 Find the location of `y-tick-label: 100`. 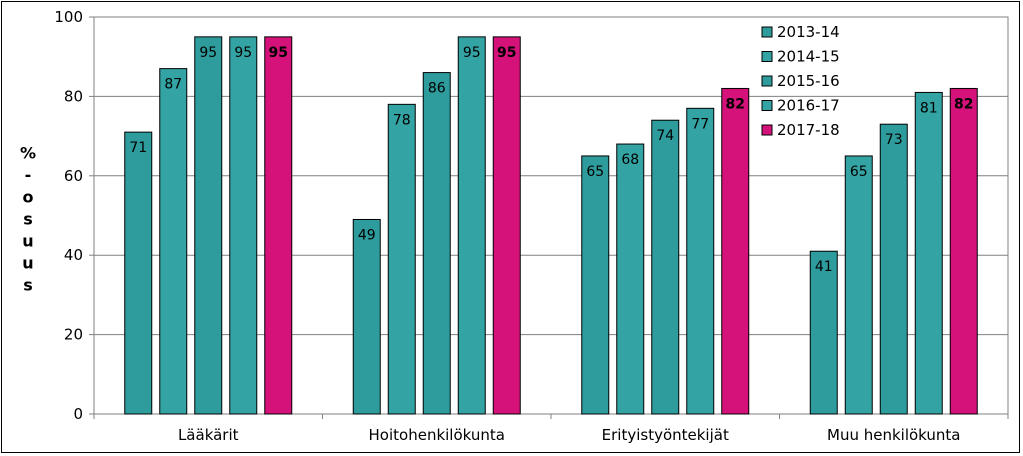

y-tick-label: 100 is located at coordinates (68, 17).